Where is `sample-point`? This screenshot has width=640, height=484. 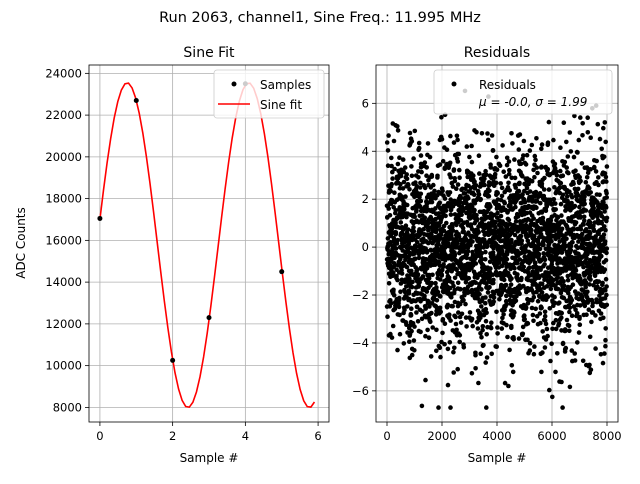
sample-point is located at coordinates (136, 100).